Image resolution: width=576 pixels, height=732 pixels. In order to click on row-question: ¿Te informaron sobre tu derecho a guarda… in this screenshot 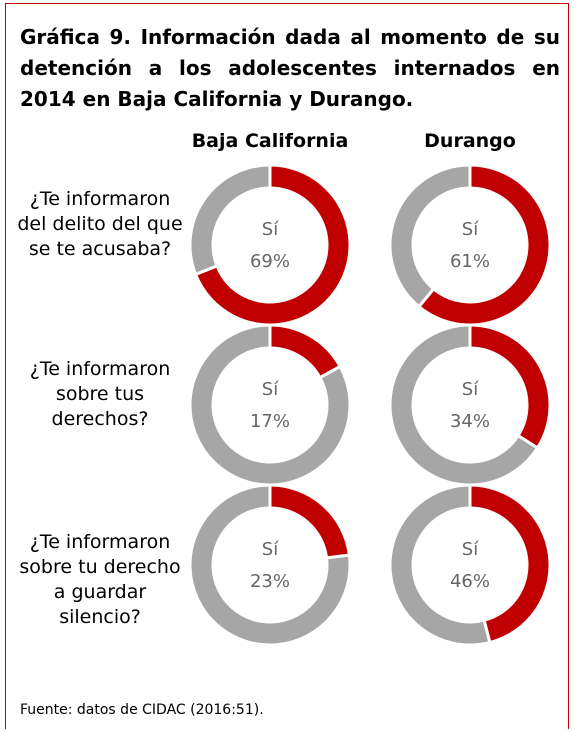, I will do `click(100, 579)`.